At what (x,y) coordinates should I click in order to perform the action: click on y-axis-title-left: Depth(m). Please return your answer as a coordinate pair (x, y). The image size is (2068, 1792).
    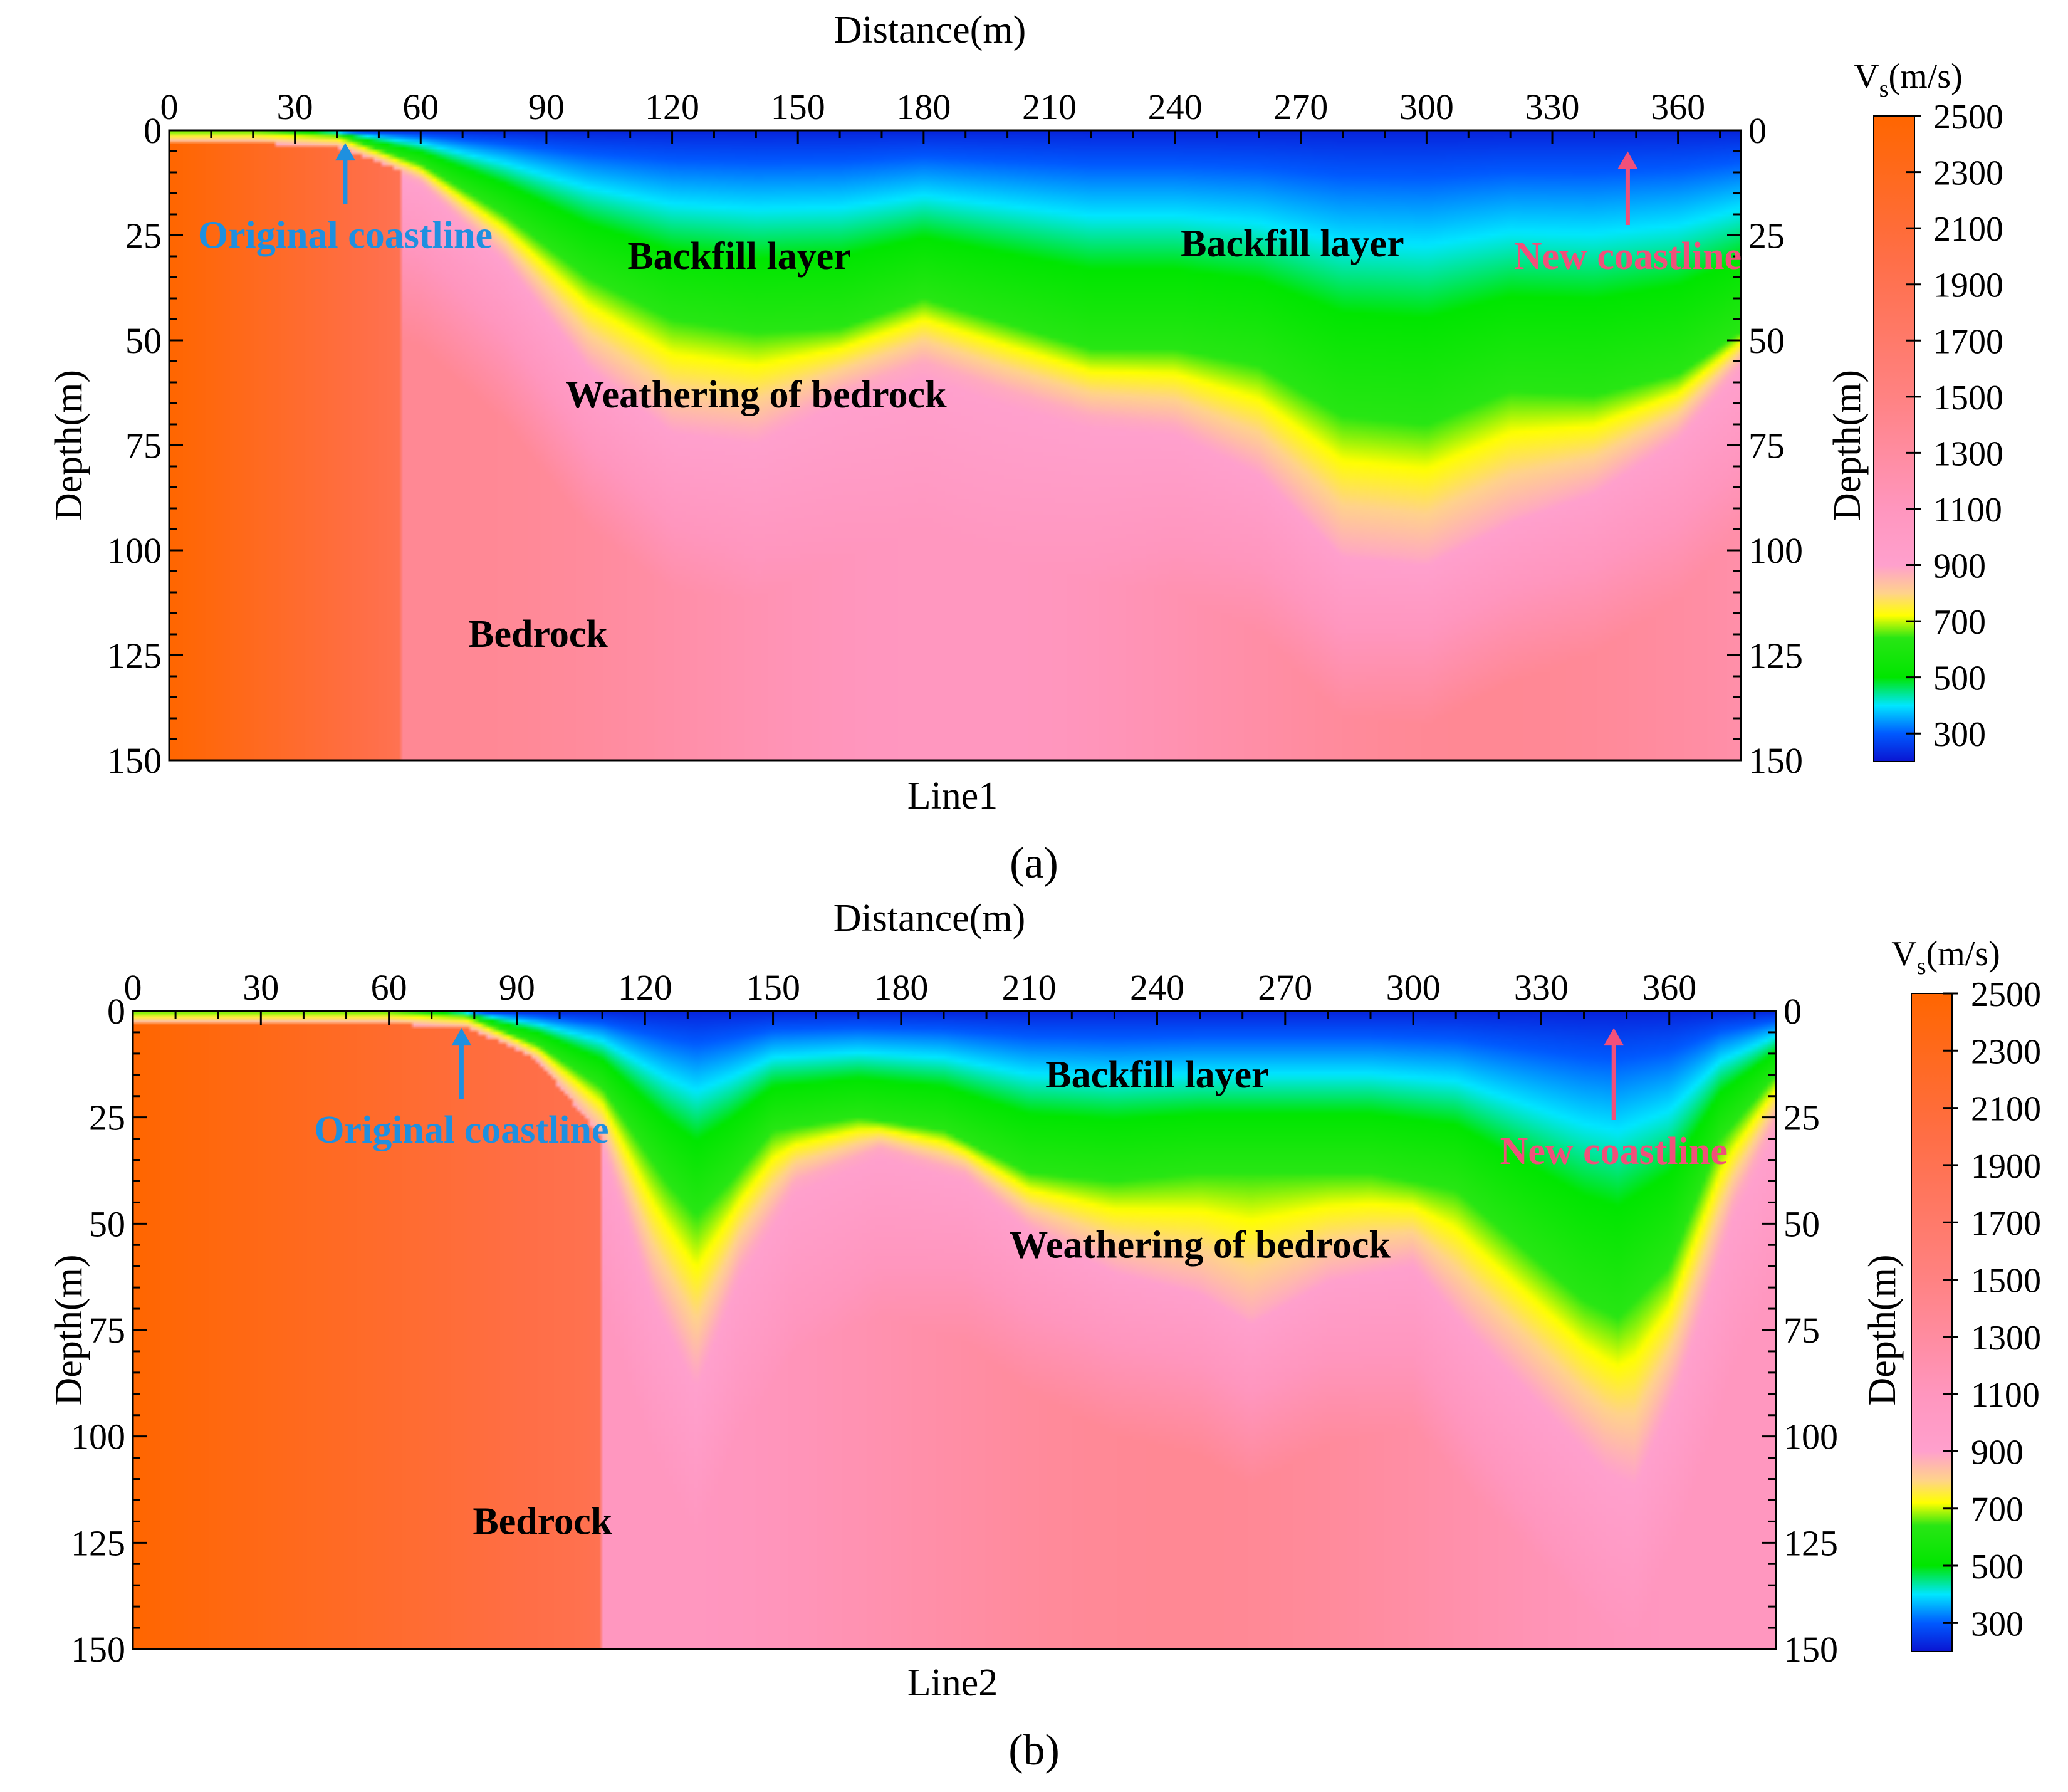
    Looking at the image, I should click on (69, 446).